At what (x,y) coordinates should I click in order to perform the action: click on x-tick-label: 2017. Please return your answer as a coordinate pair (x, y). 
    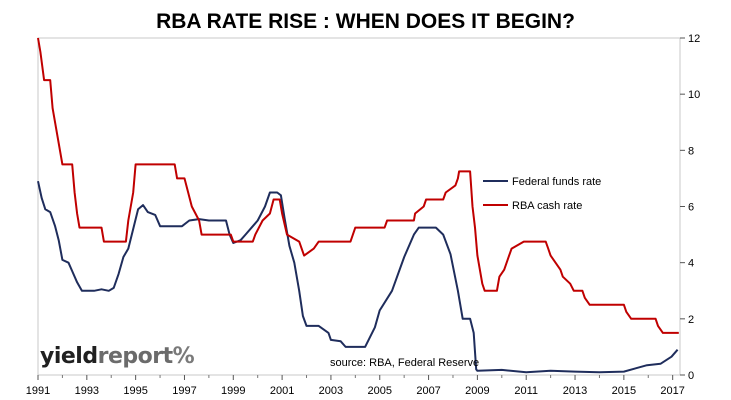
    Looking at the image, I should click on (672, 391).